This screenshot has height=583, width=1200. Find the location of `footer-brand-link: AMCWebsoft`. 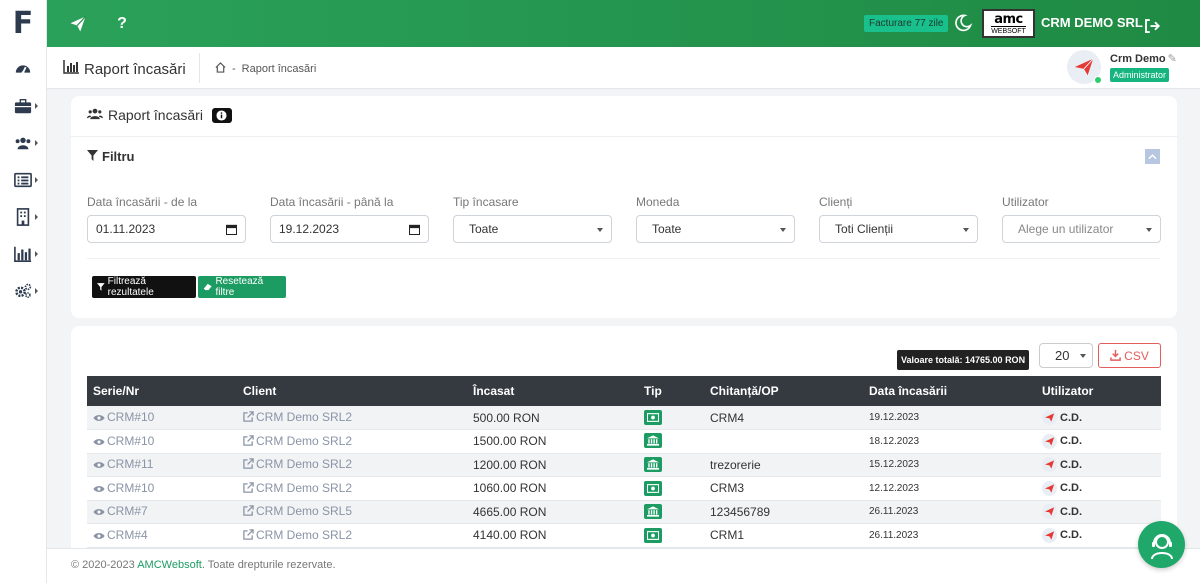

footer-brand-link: AMCWebsoft is located at coordinates (169, 565).